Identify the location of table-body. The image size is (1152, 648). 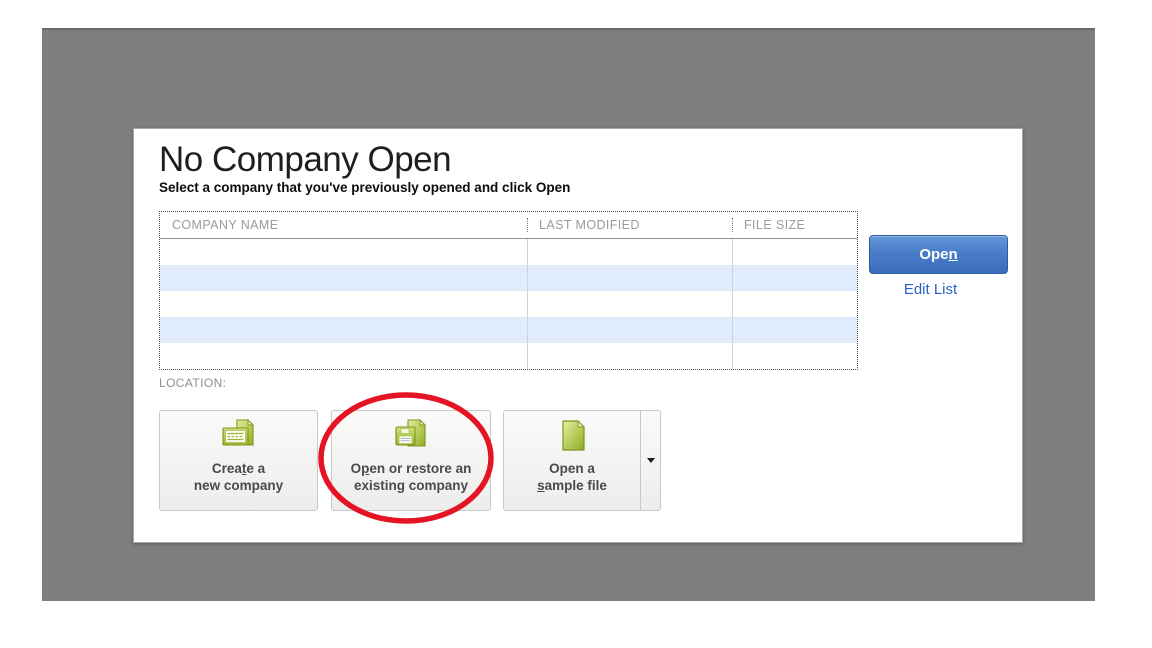
(508, 304).